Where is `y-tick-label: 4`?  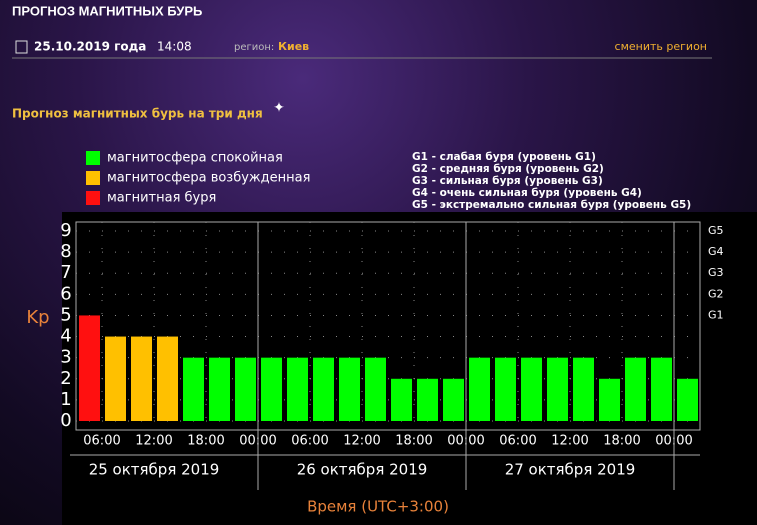 y-tick-label: 4 is located at coordinates (65, 336).